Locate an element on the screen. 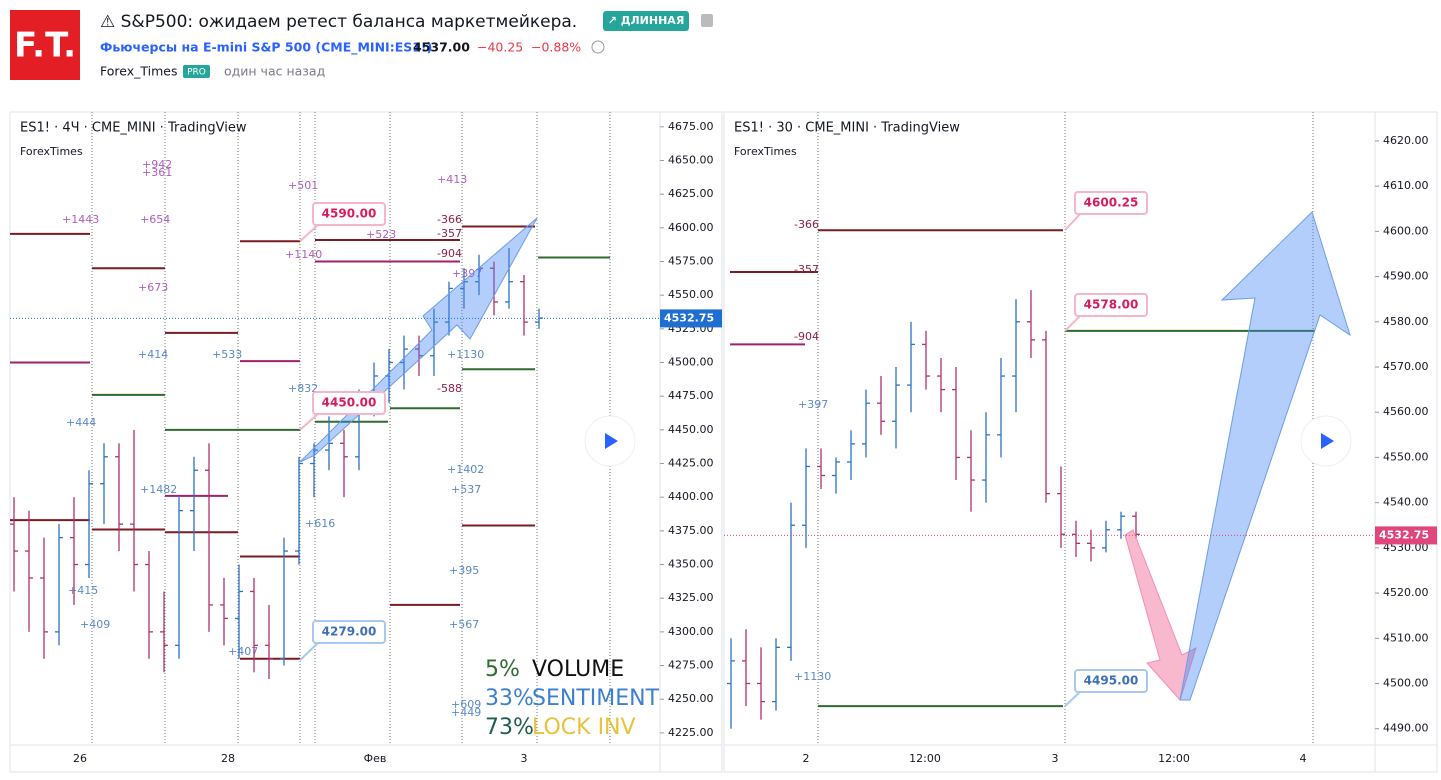 Image resolution: width=1441 pixels, height=780 pixels. overlay-label: SENTIMENT is located at coordinates (596, 698).